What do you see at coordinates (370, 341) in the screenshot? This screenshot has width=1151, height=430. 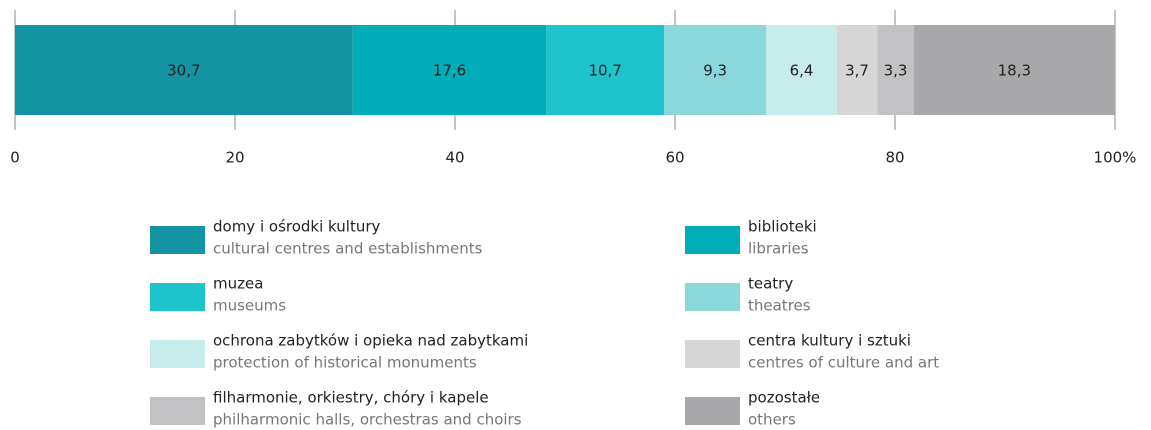 I see `legend-label: ochrona zabytków i opieka nad zabytkami` at bounding box center [370, 341].